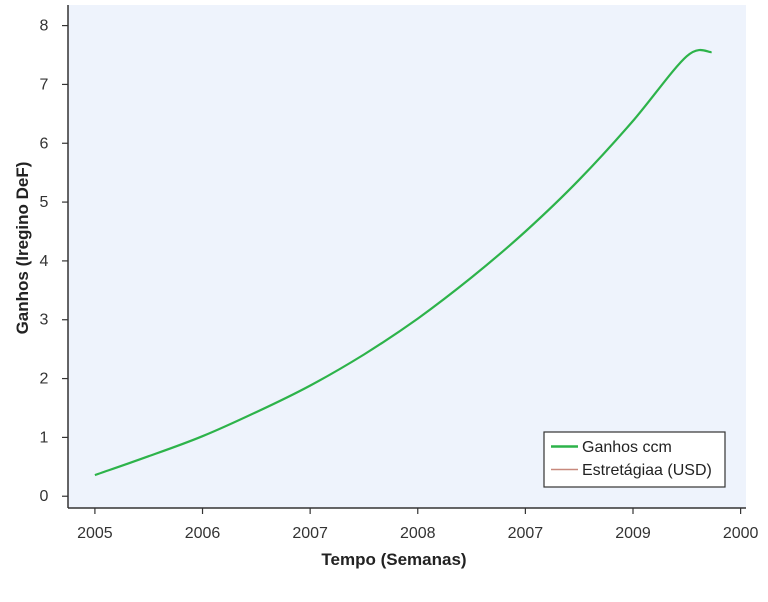 The width and height of the screenshot is (768, 602). Describe the element at coordinates (95, 533) in the screenshot. I see `x-tick-label: 2005` at that location.